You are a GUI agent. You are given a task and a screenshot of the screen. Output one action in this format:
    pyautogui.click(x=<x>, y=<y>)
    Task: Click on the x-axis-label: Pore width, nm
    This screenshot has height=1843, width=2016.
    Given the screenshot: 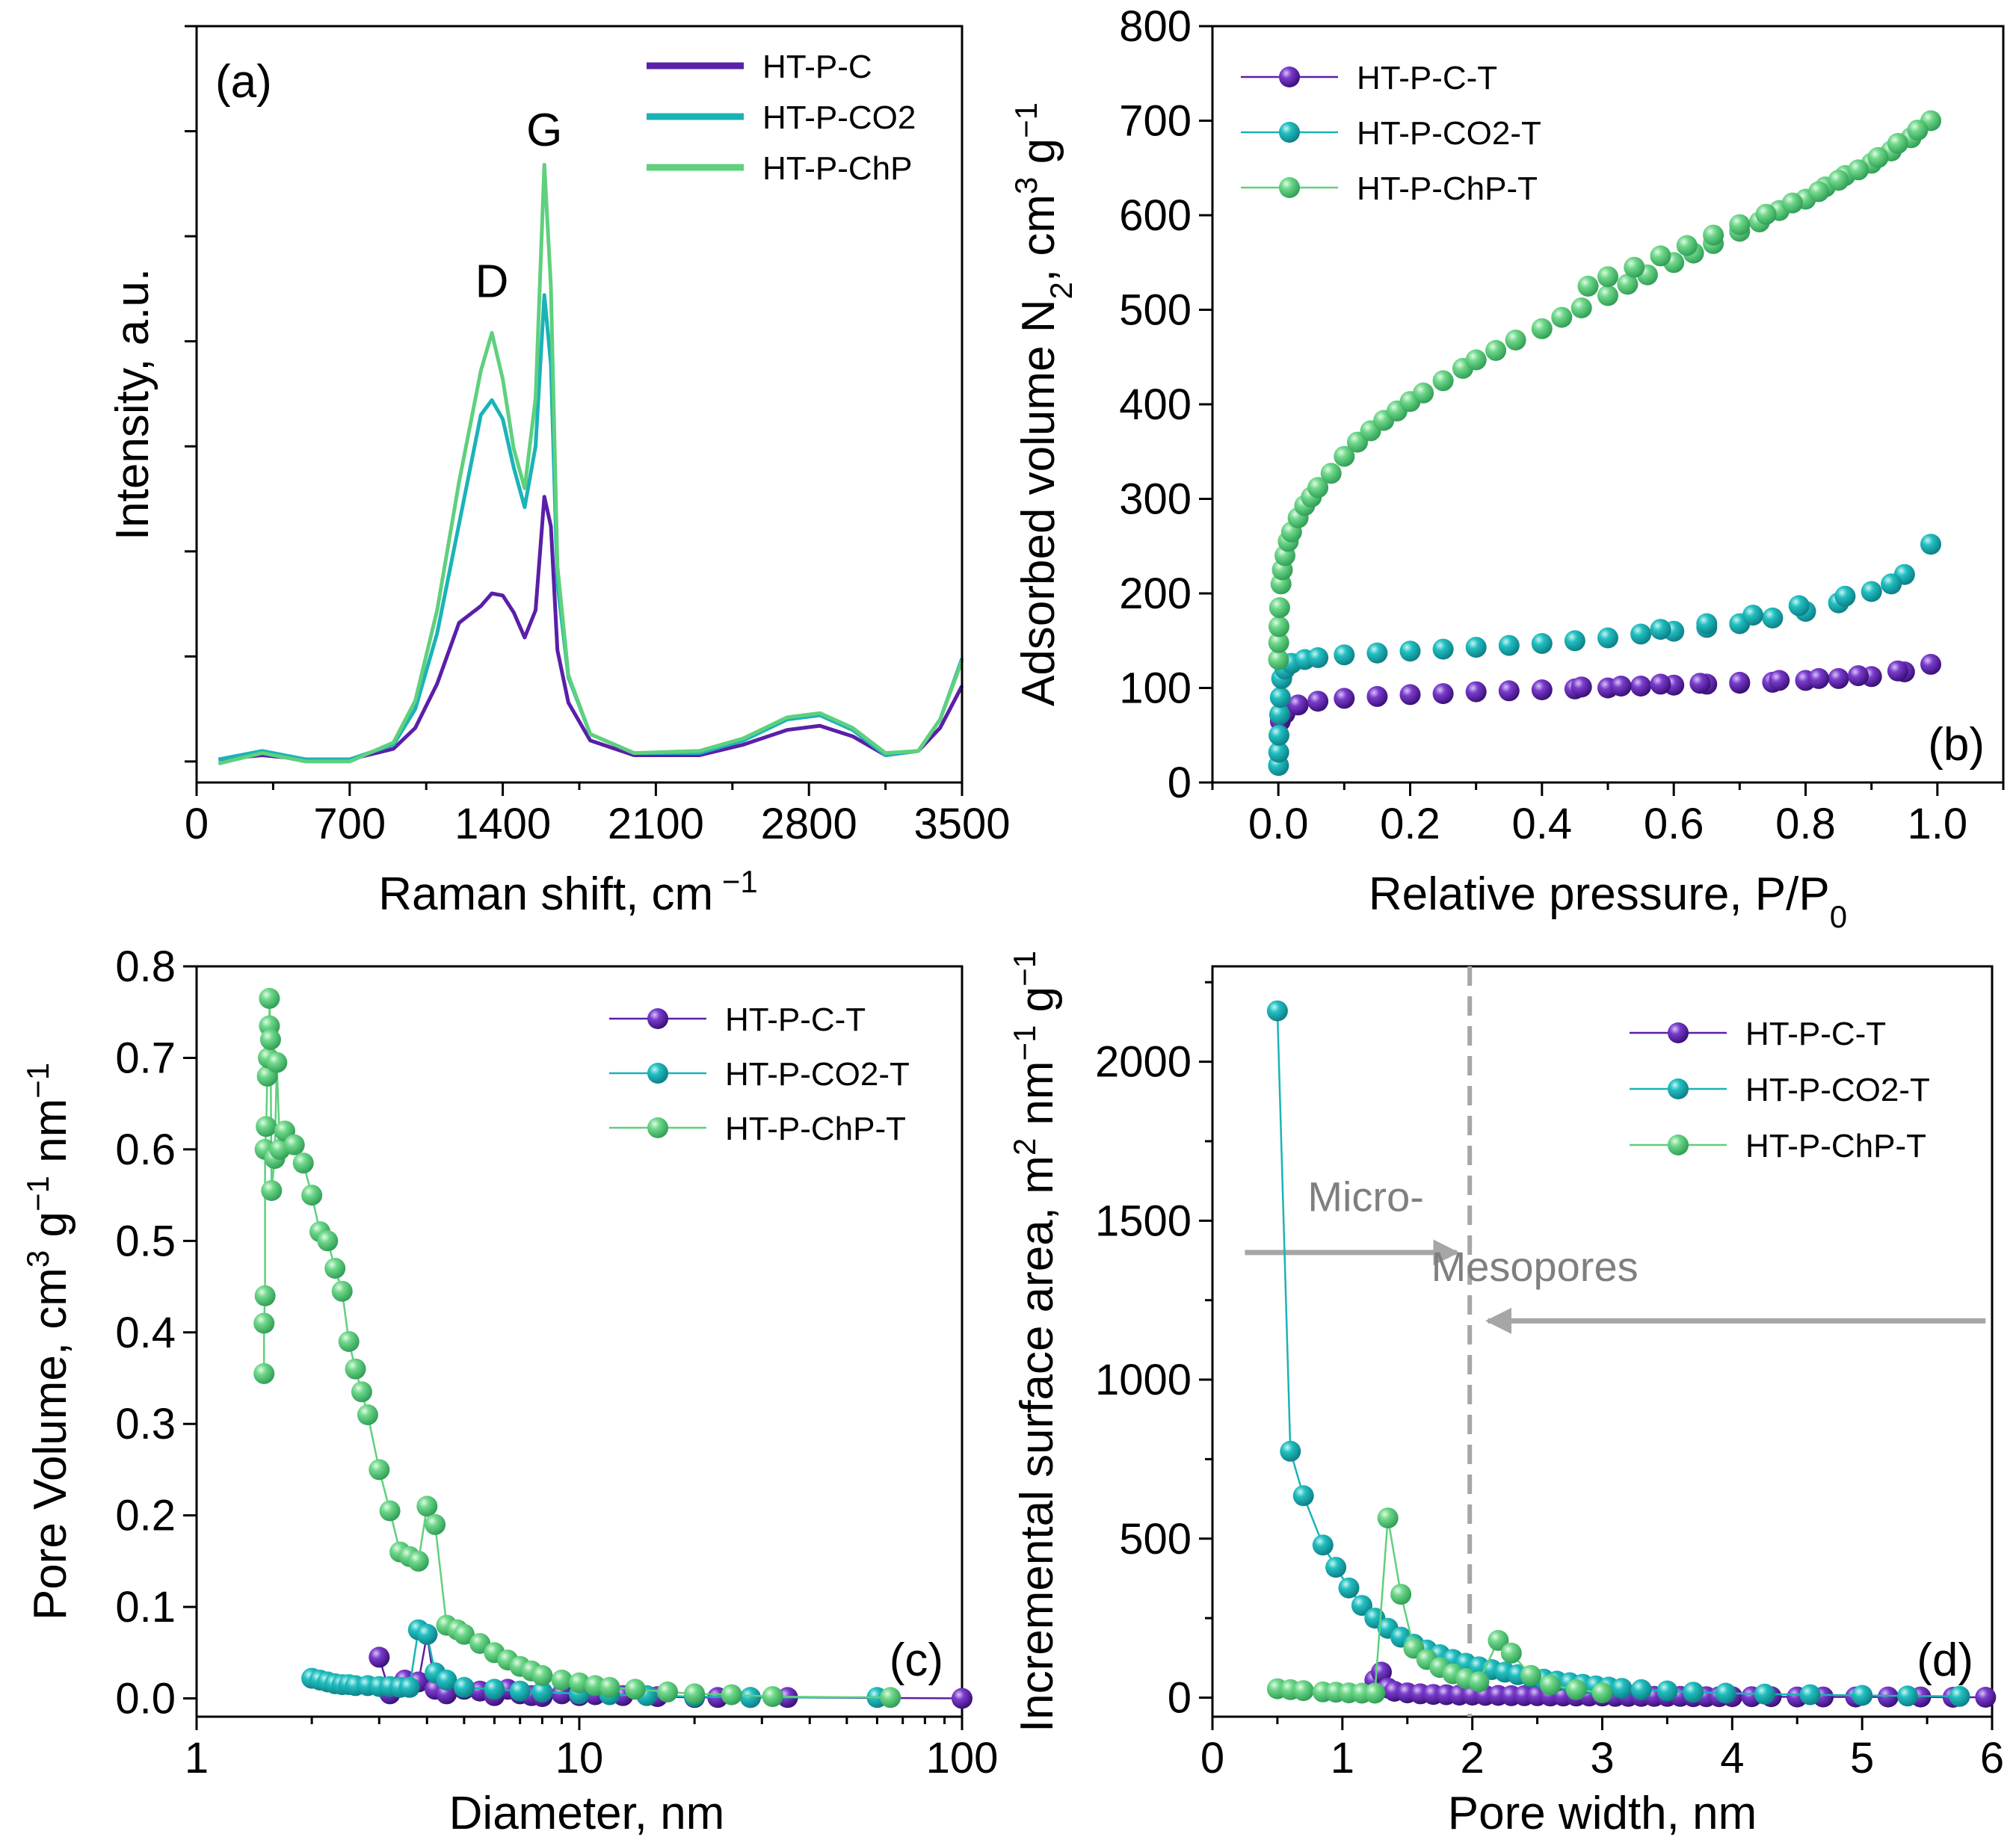 What is the action you would take?
    pyautogui.click(x=1603, y=1813)
    